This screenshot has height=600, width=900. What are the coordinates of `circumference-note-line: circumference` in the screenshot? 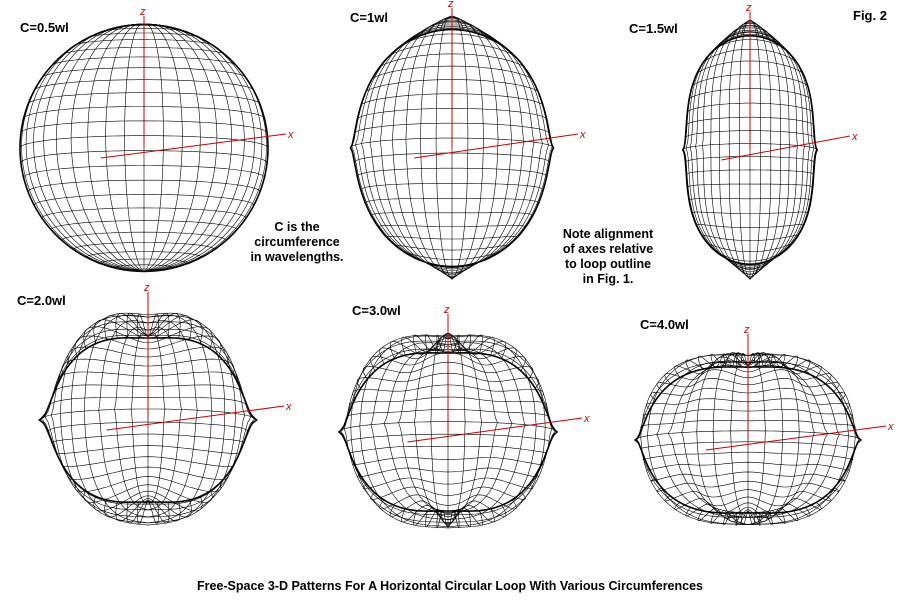 It's located at (297, 242).